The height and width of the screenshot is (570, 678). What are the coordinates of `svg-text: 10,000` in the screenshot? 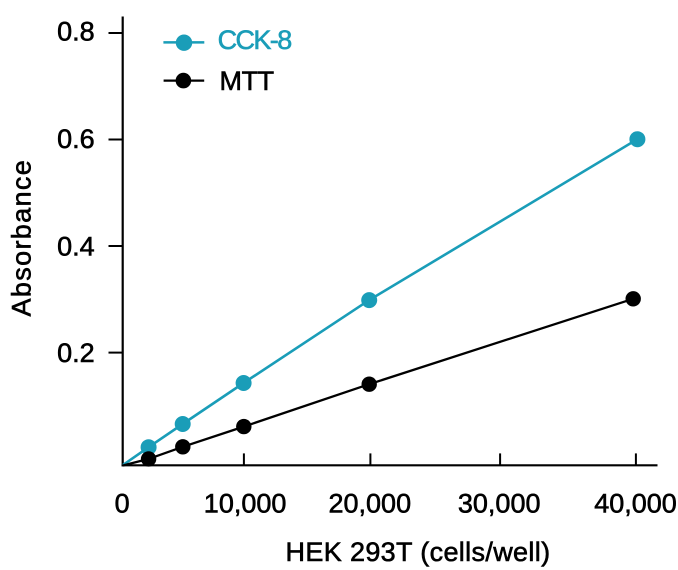 It's located at (245, 503).